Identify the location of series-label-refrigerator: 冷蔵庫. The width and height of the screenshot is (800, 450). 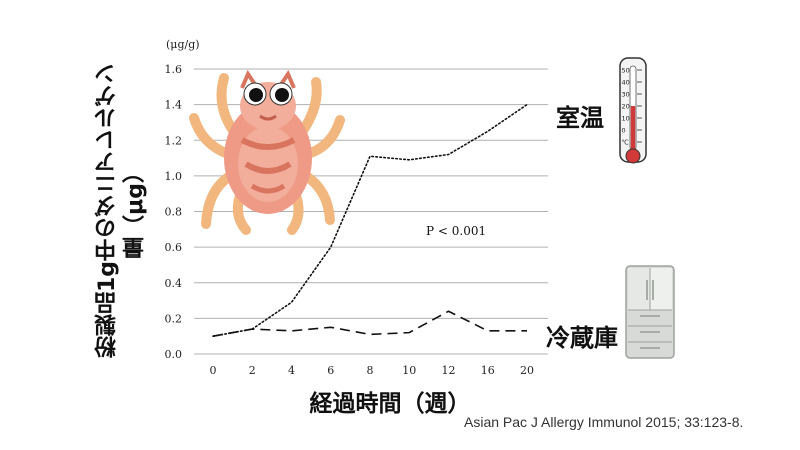
(582, 338).